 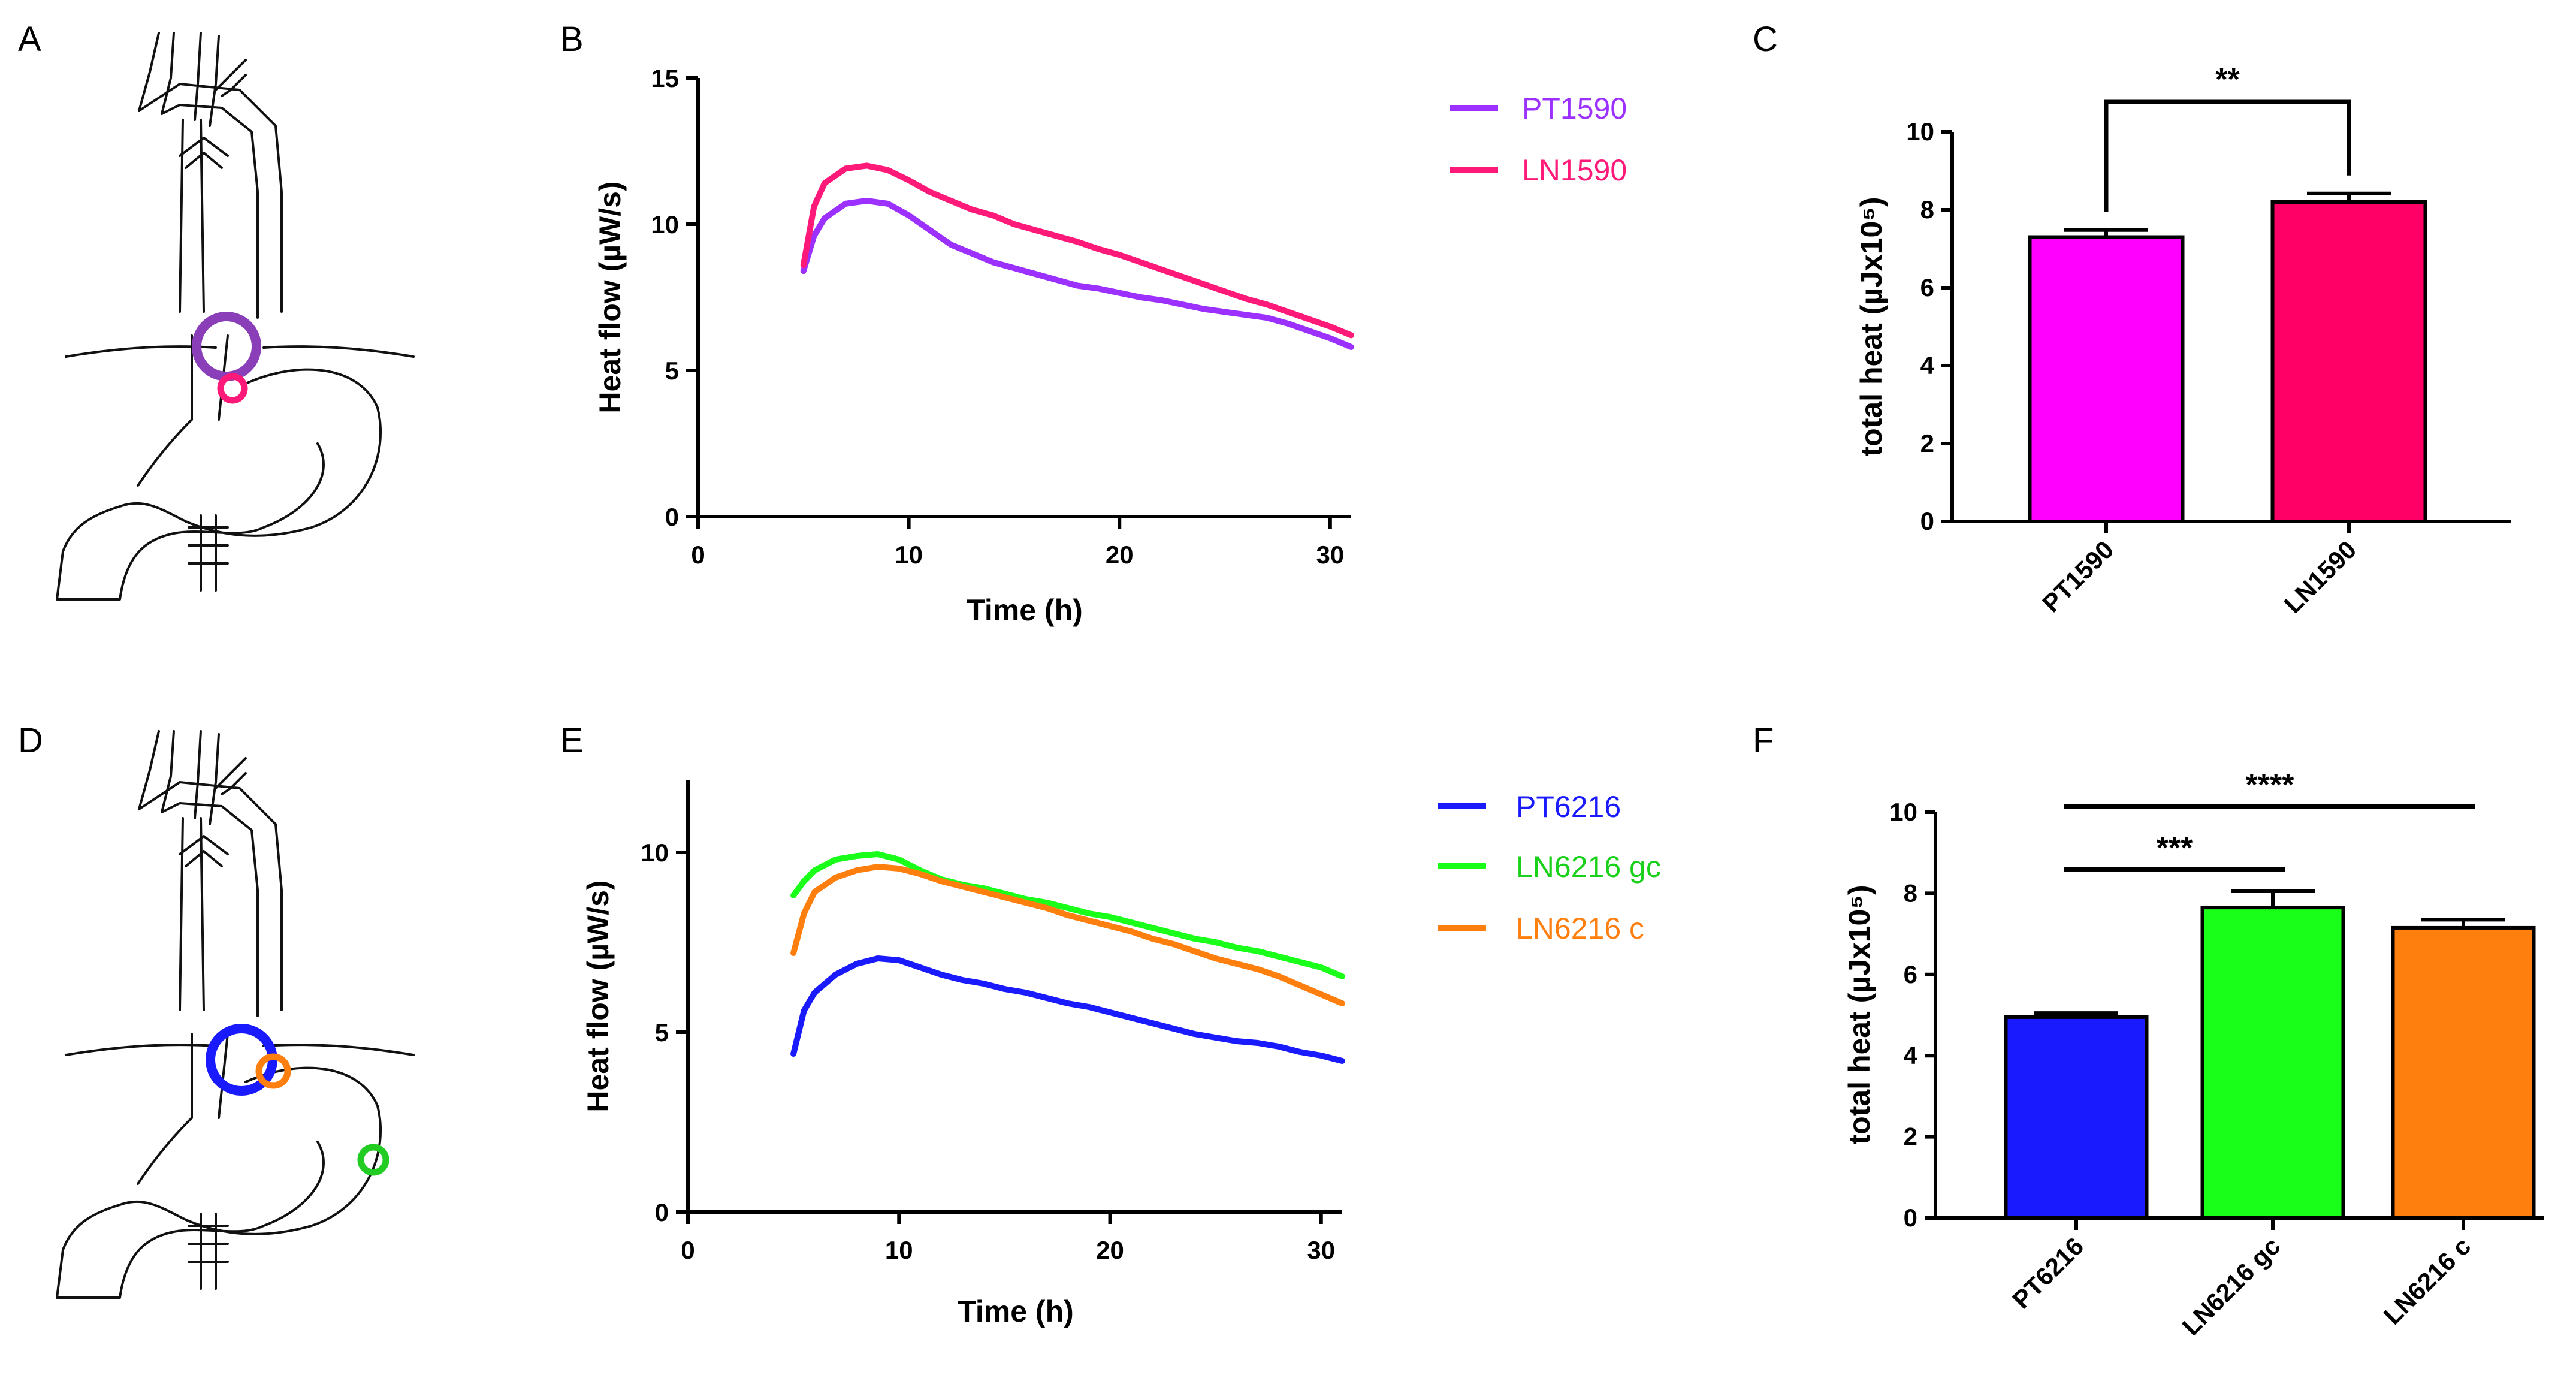 What do you see at coordinates (688, 1250) in the screenshot?
I see `chart-e-xtick-label: 0` at bounding box center [688, 1250].